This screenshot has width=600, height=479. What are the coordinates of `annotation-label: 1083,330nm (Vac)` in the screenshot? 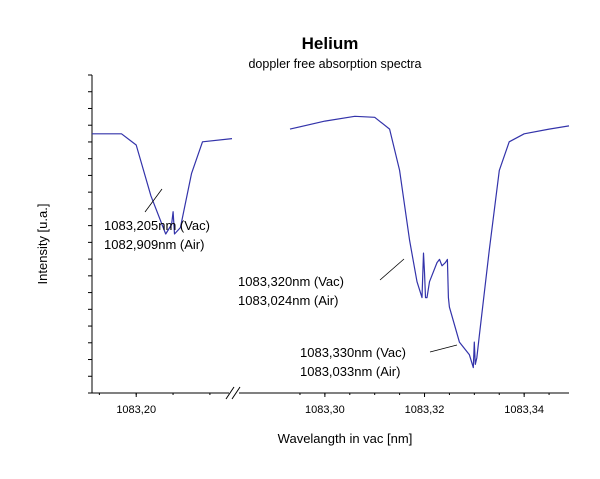 It's located at (353, 352).